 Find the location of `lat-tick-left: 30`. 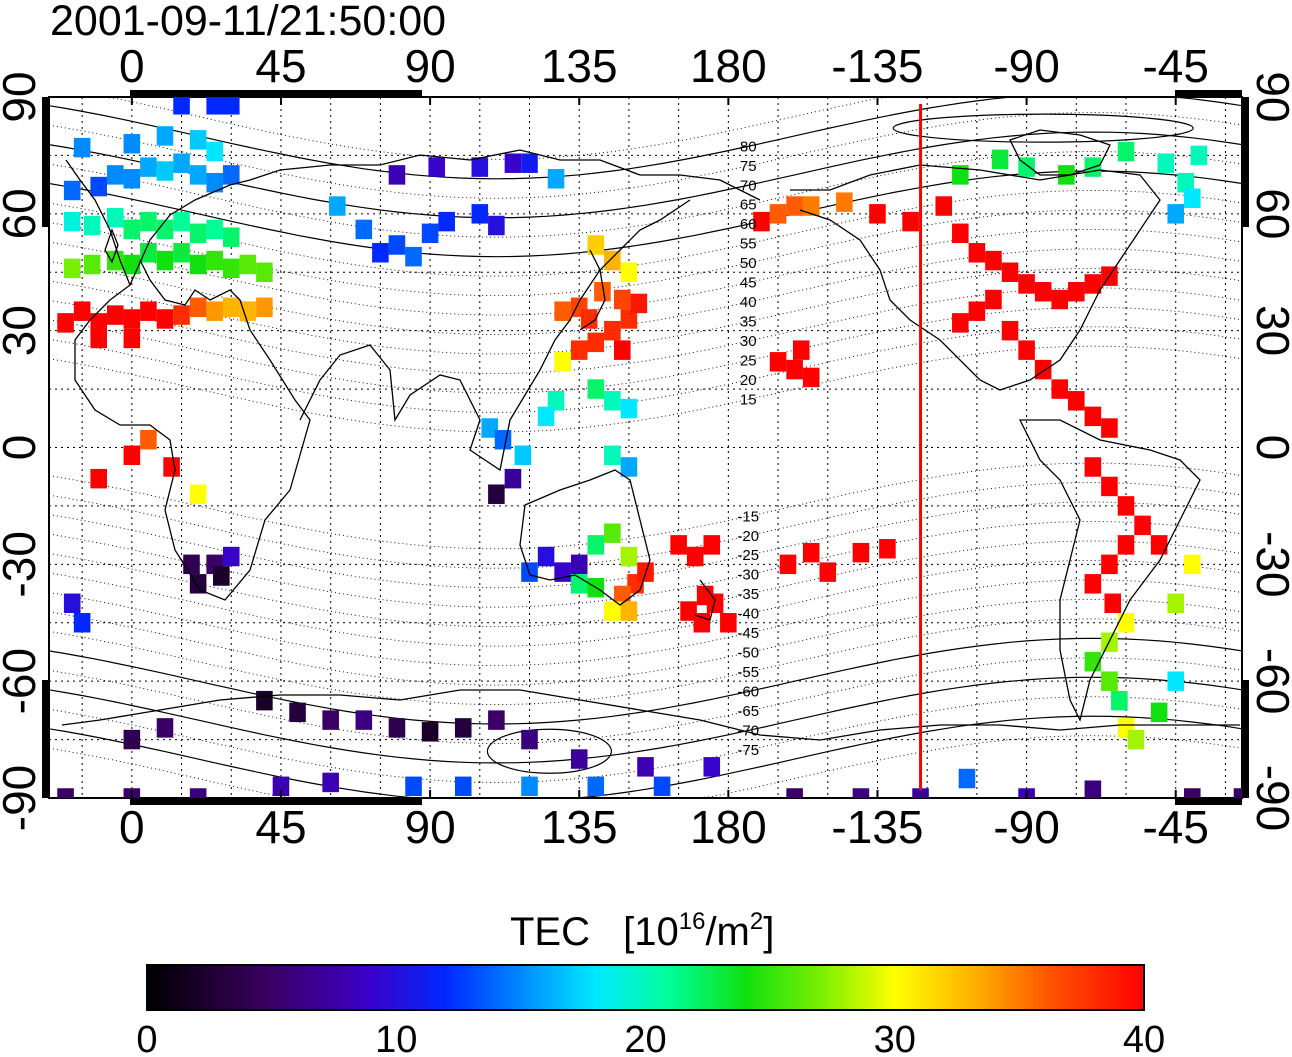

lat-tick-left: 30 is located at coordinates (22, 330).